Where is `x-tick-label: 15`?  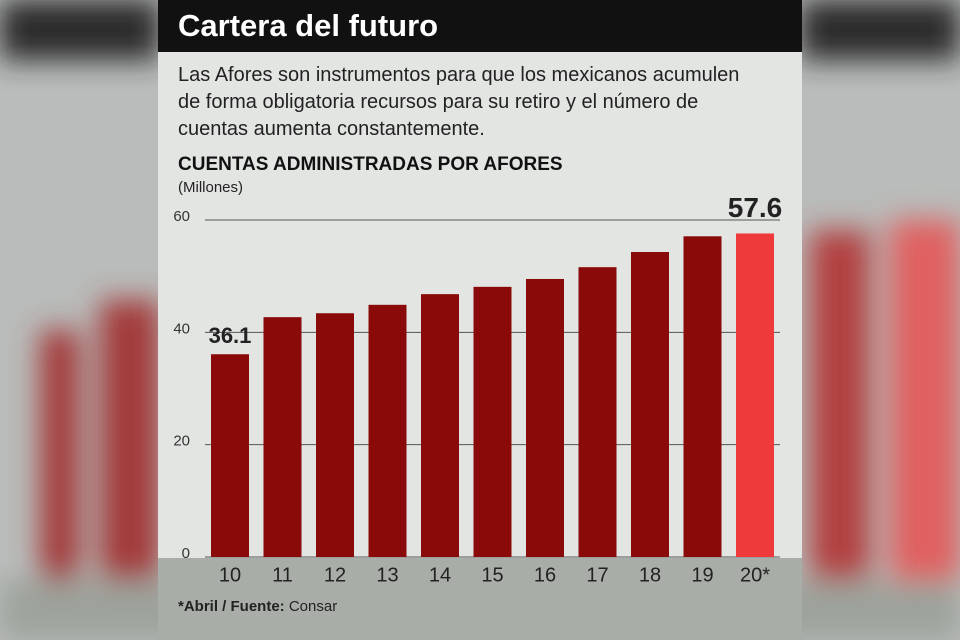
x-tick-label: 15 is located at coordinates (492, 575).